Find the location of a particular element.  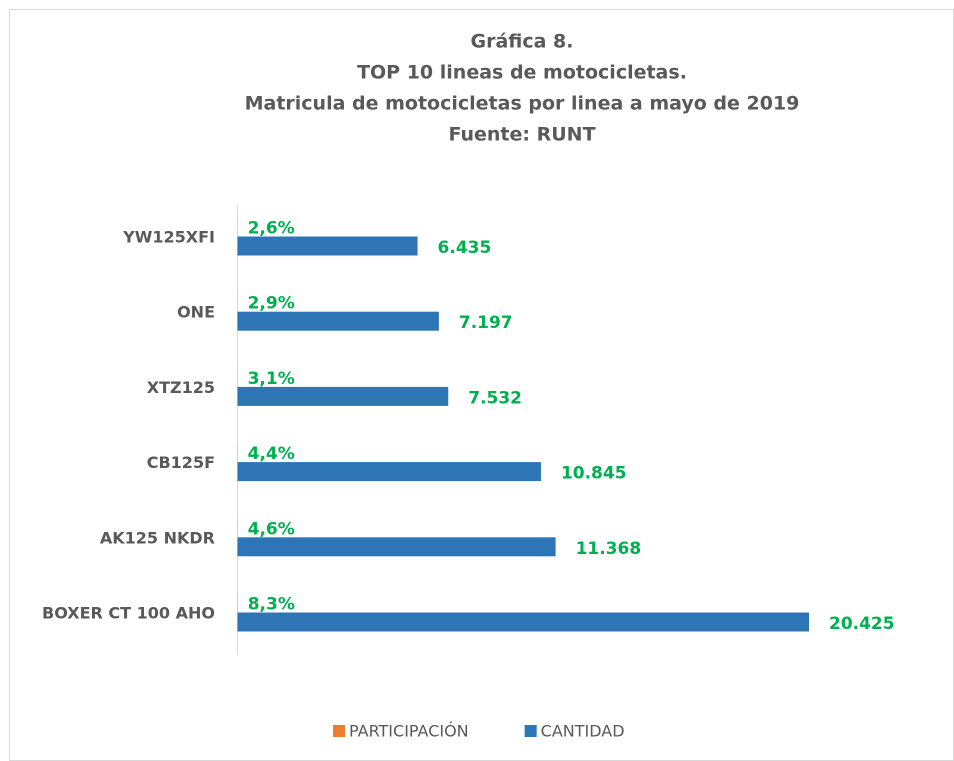

data-label: 2,6% is located at coordinates (271, 229).